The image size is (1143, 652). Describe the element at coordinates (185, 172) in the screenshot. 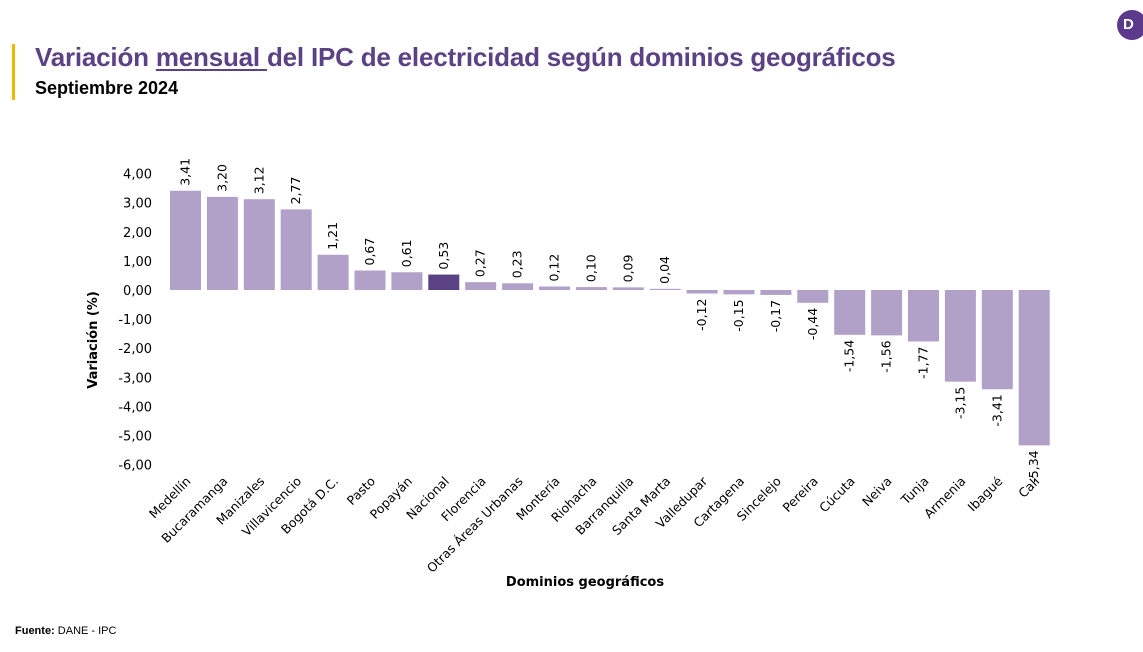

I see `value-label: 3,41` at that location.